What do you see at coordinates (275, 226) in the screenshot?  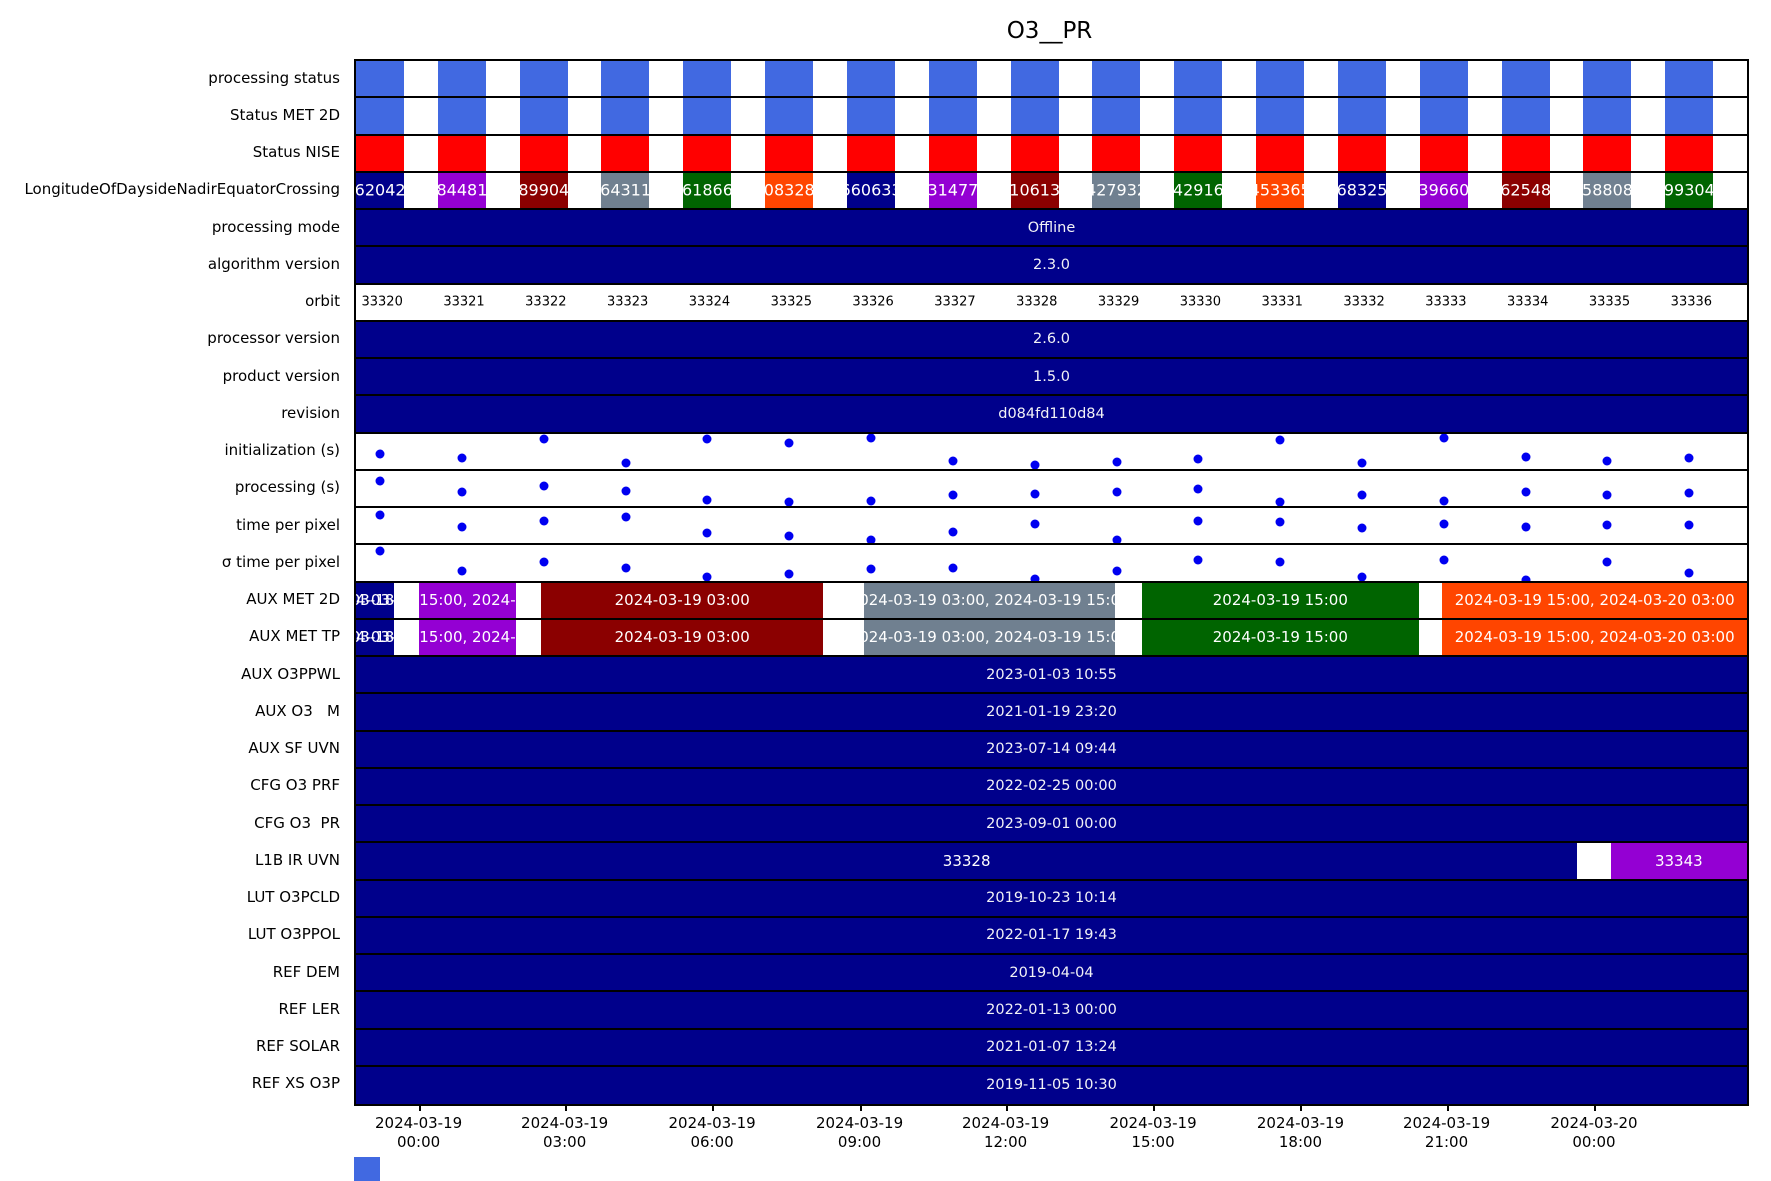 I see `row-label: processing mode` at bounding box center [275, 226].